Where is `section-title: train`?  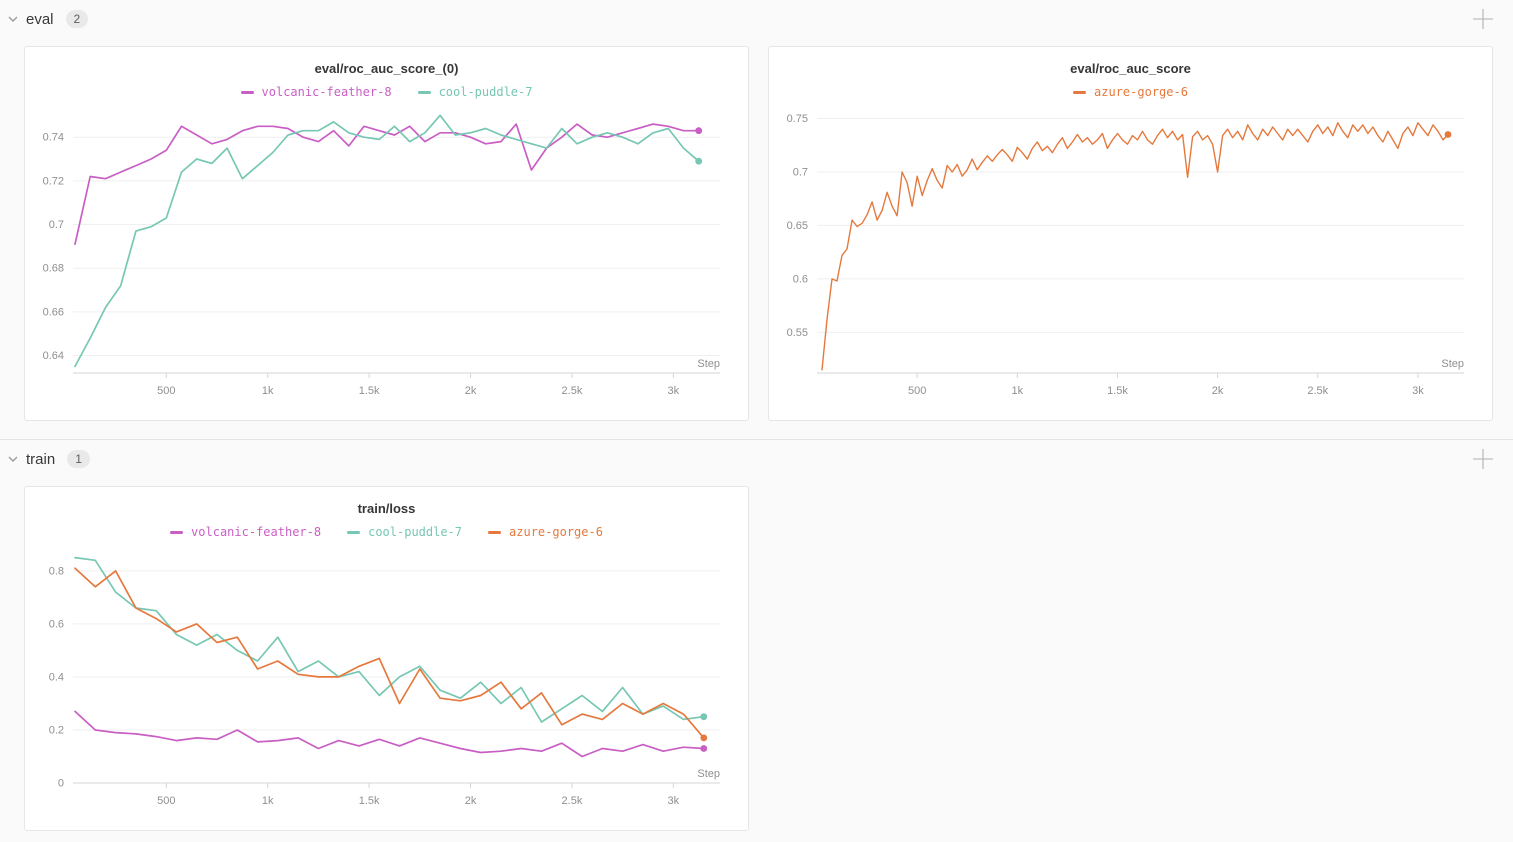
section-title: train is located at coordinates (41, 459).